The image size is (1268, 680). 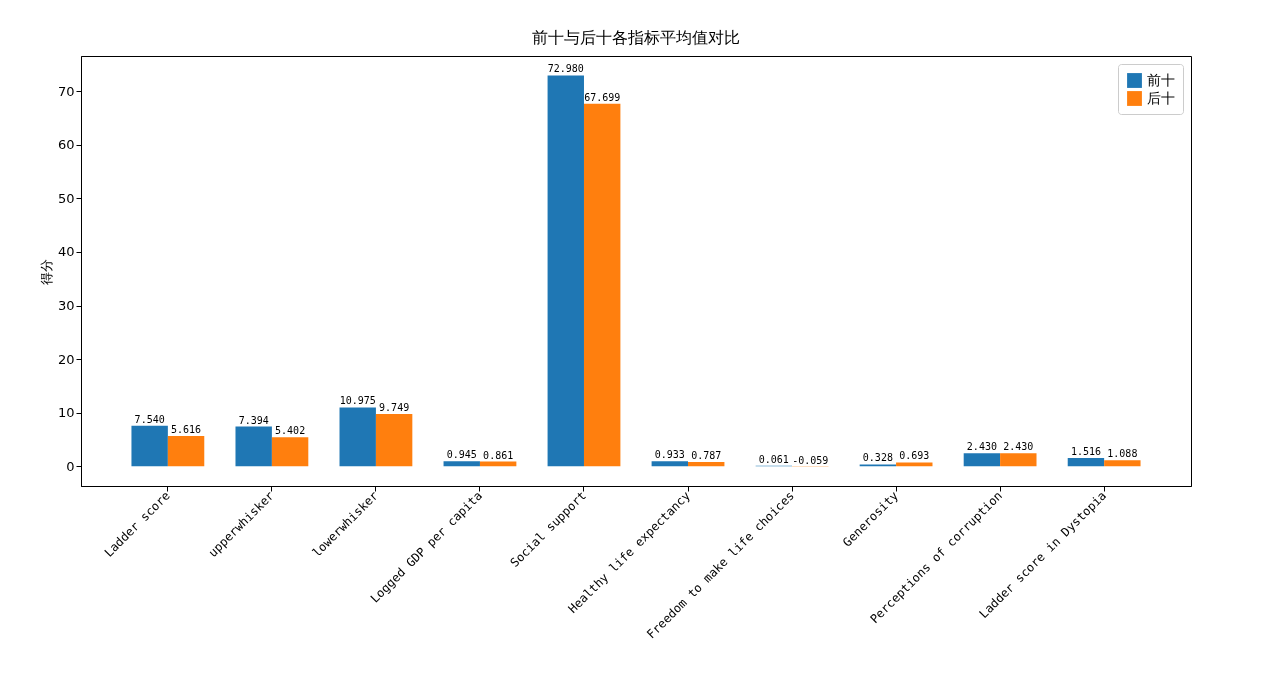 What do you see at coordinates (66, 306) in the screenshot?
I see `y-tick-label: 30` at bounding box center [66, 306].